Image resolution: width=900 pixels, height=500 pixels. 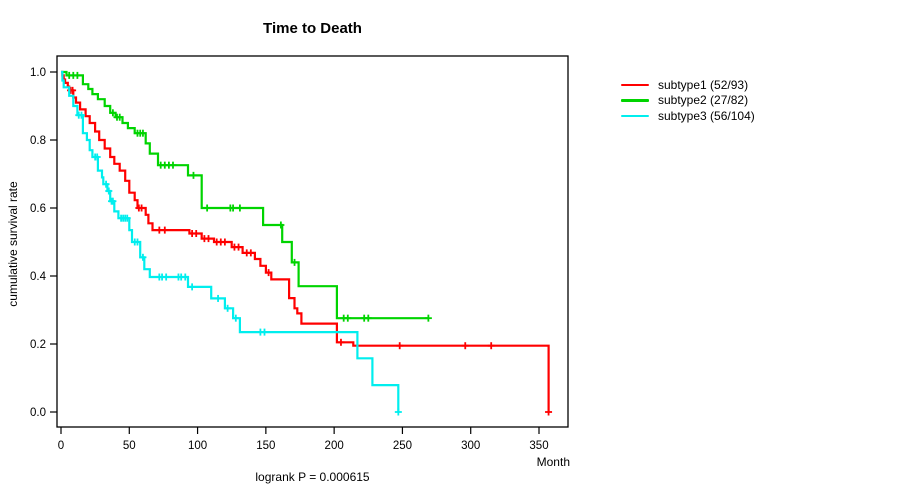 What do you see at coordinates (635, 84) in the screenshot?
I see `legend-line-swatch-subtype1` at bounding box center [635, 84].